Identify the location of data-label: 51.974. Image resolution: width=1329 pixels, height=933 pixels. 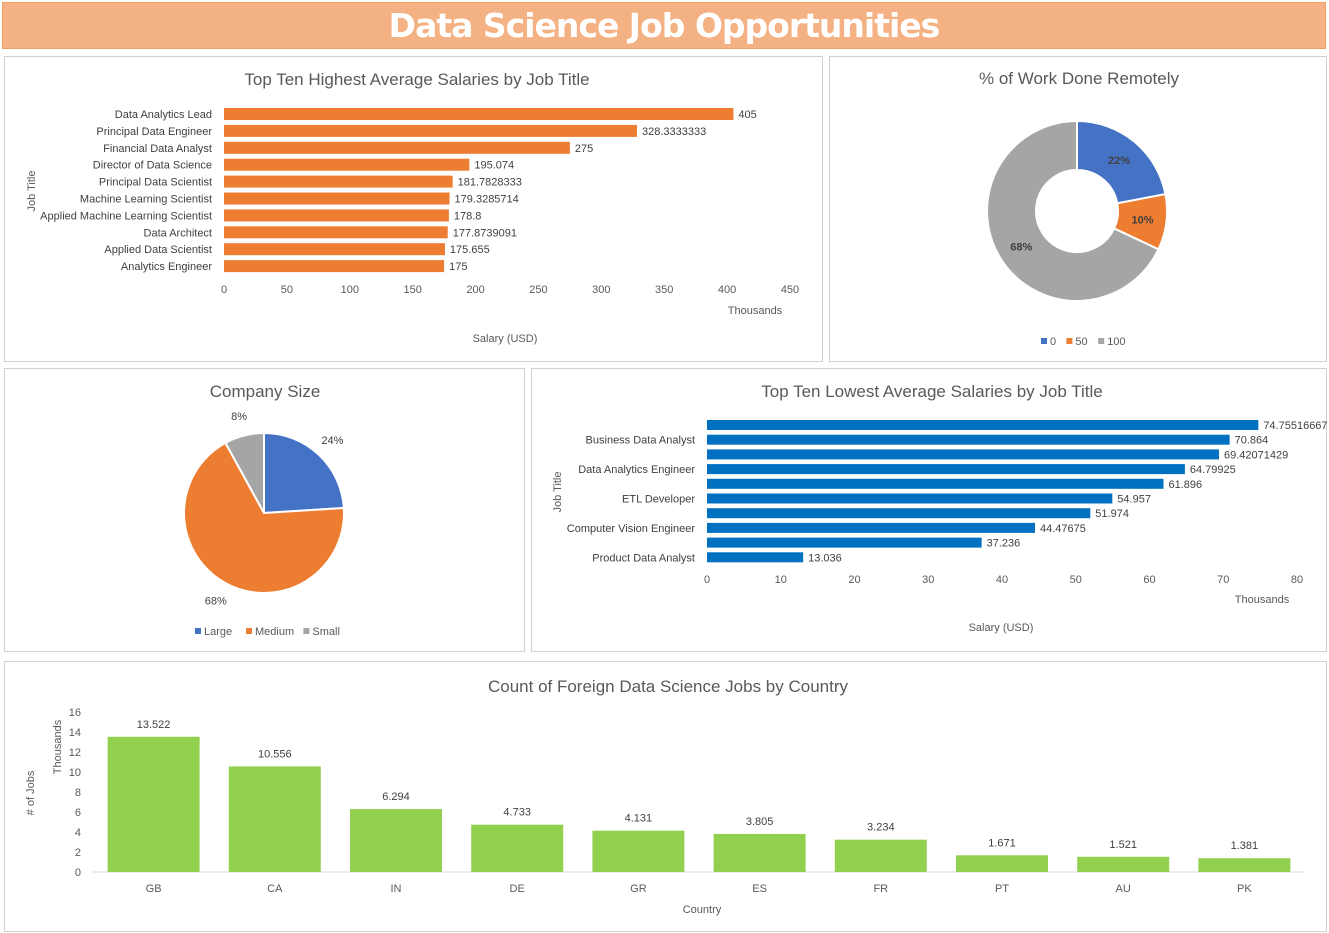
(1112, 514).